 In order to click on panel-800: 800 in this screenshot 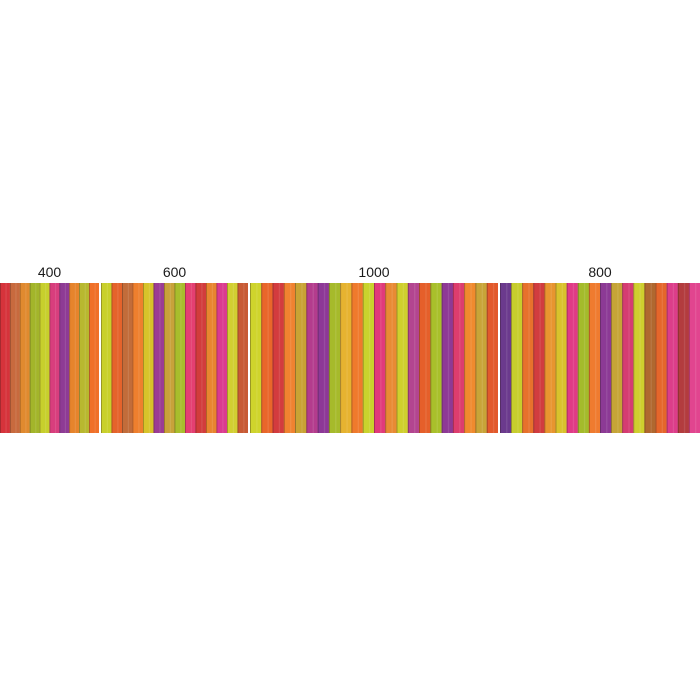, I will do `click(600, 348)`.